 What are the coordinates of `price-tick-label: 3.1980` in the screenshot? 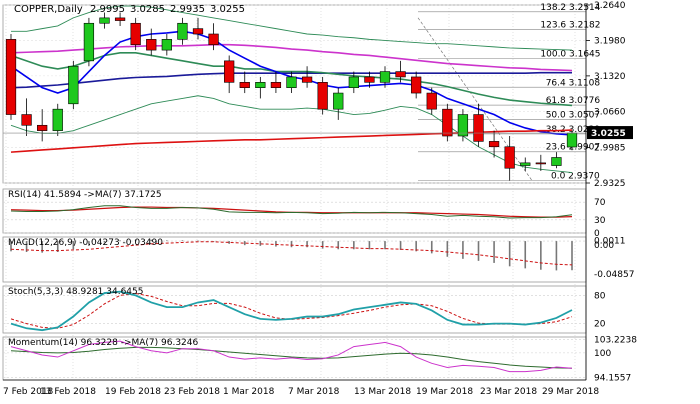 It's located at (610, 41).